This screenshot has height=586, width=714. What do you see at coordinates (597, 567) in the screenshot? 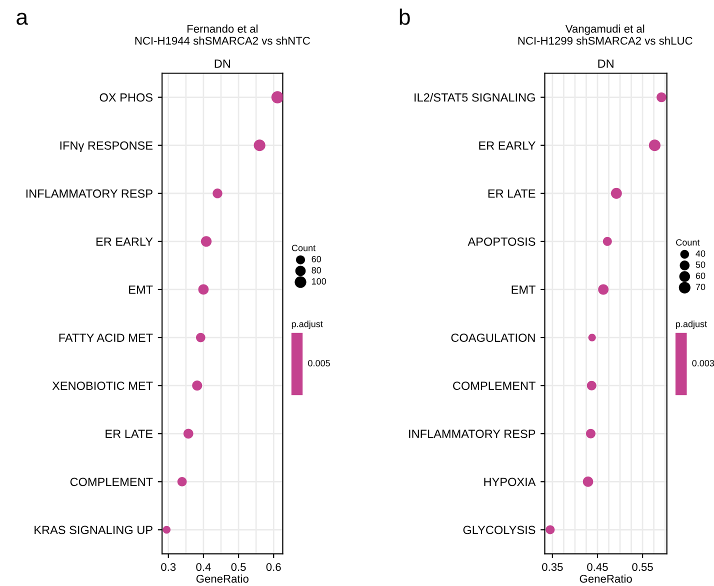
I see `x-tick-label: 0.45` at bounding box center [597, 567].